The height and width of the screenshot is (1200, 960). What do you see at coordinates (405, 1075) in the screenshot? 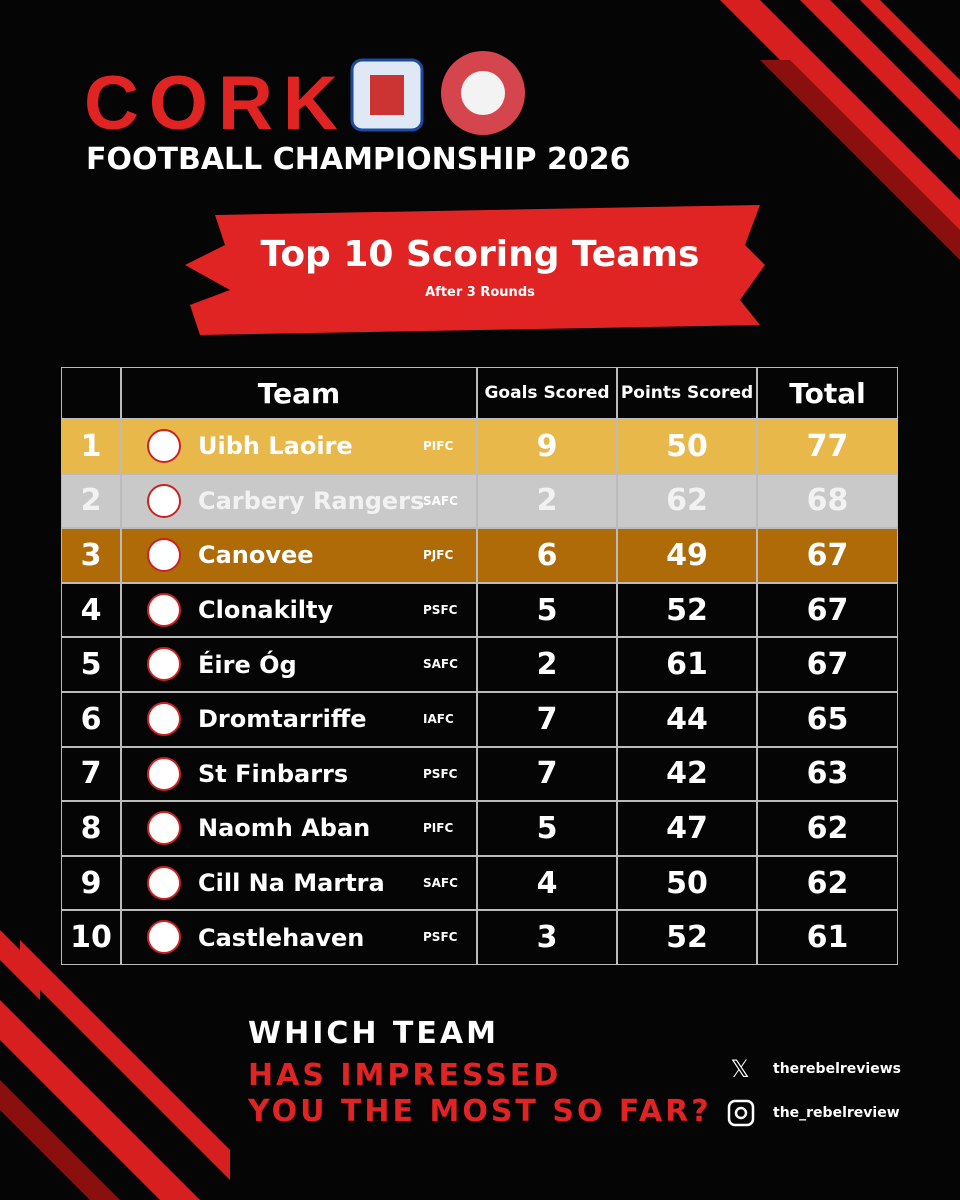
I see `footer-line: HAS IMPRESSED` at bounding box center [405, 1075].